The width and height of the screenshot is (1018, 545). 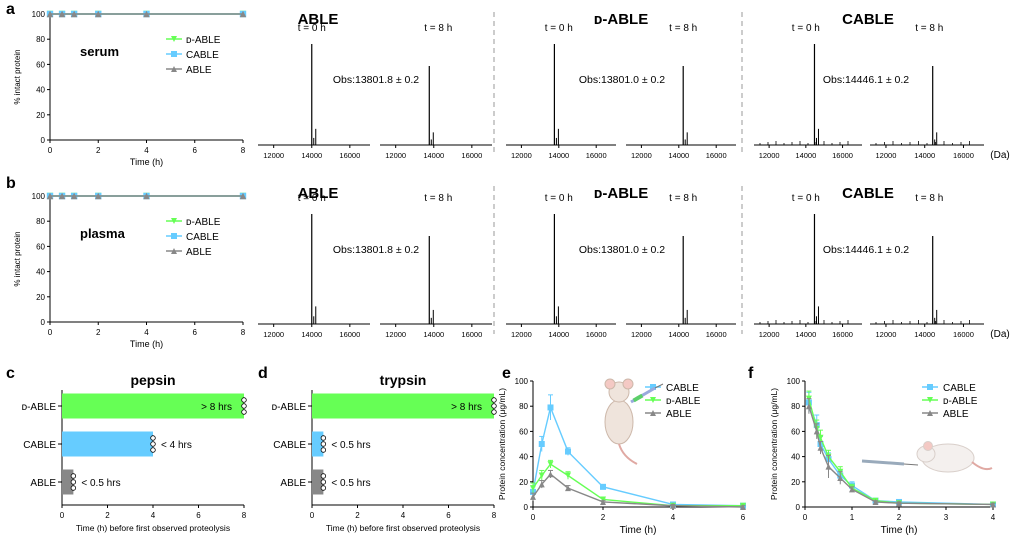 What do you see at coordinates (50, 332) in the screenshot?
I see `x-tick-label: 0` at bounding box center [50, 332].